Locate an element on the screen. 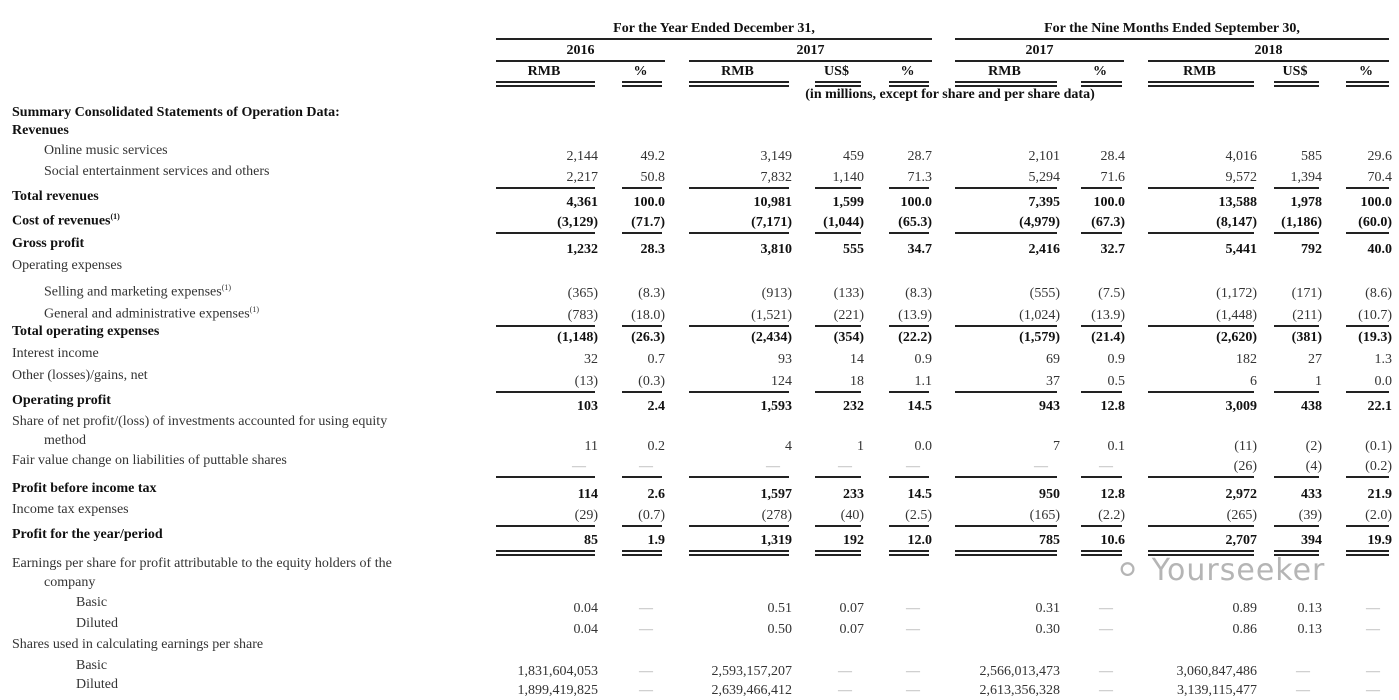 The height and width of the screenshot is (700, 1399). table-cell: 0.7 is located at coordinates (656, 359).